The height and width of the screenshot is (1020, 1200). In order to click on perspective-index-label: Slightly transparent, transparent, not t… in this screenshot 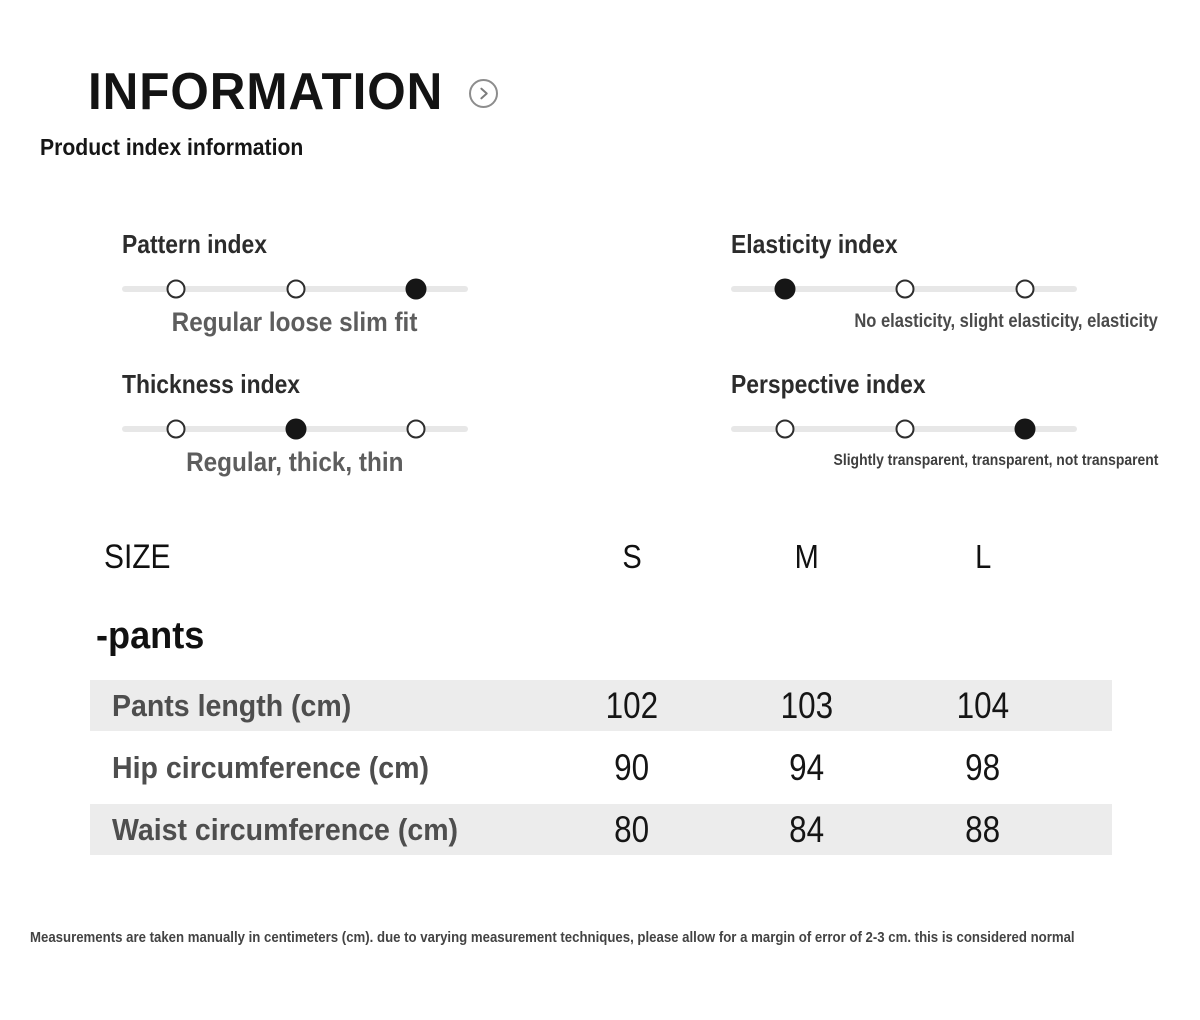, I will do `click(995, 460)`.